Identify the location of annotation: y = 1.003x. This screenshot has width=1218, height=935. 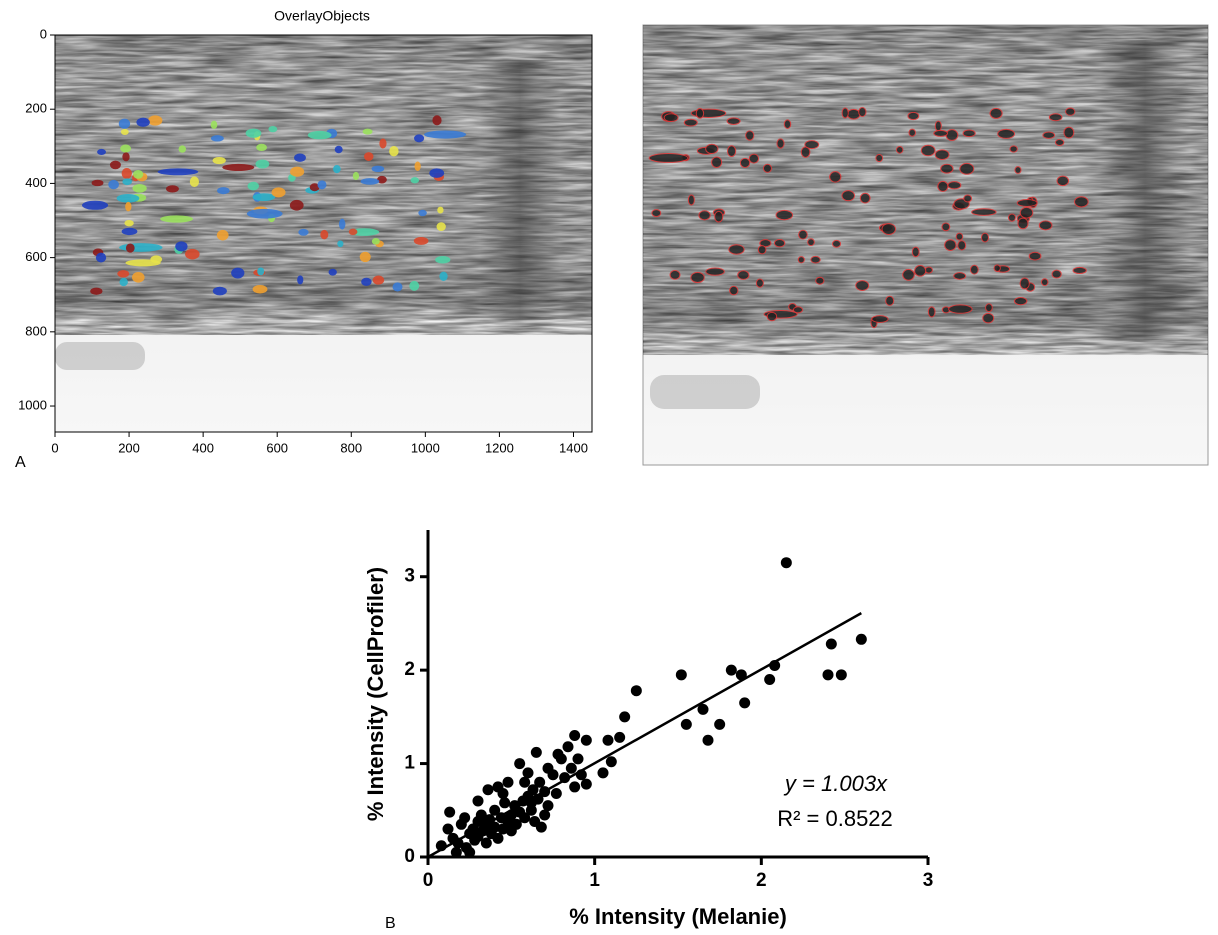
(835, 783).